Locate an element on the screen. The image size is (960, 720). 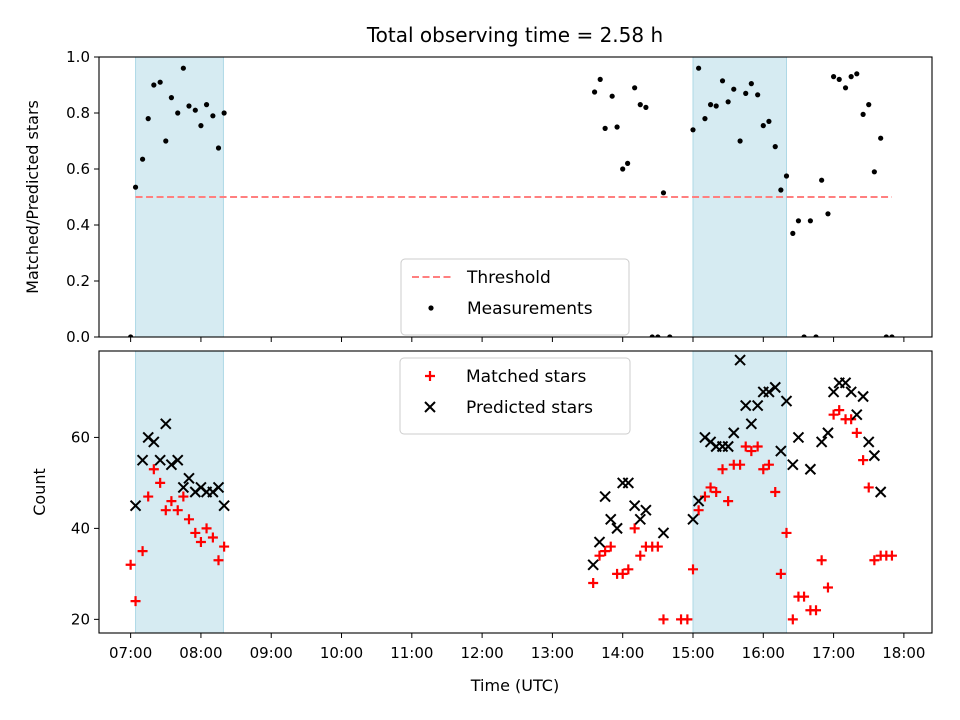
x-tick-label: 08:00 is located at coordinates (200, 653).